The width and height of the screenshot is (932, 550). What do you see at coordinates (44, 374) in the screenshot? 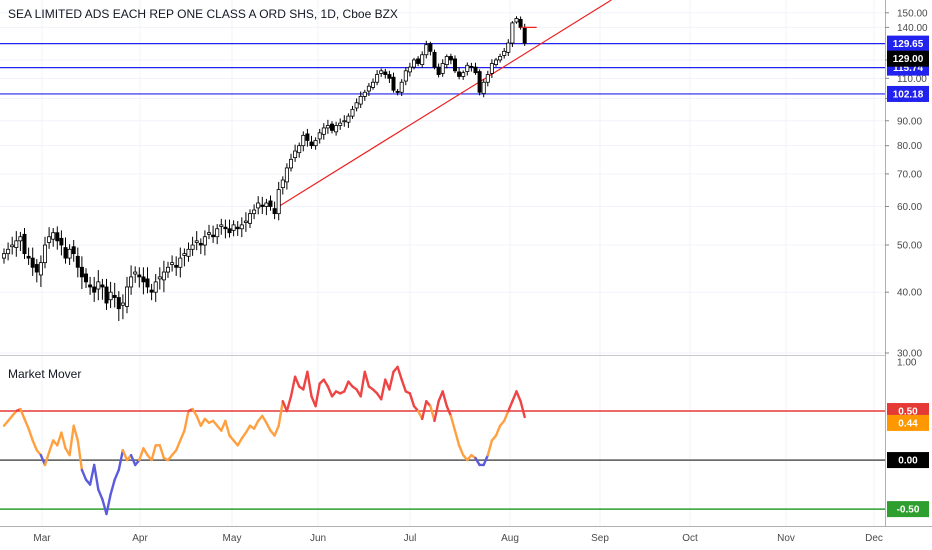
I see `oscillator-title: Market Mover` at bounding box center [44, 374].